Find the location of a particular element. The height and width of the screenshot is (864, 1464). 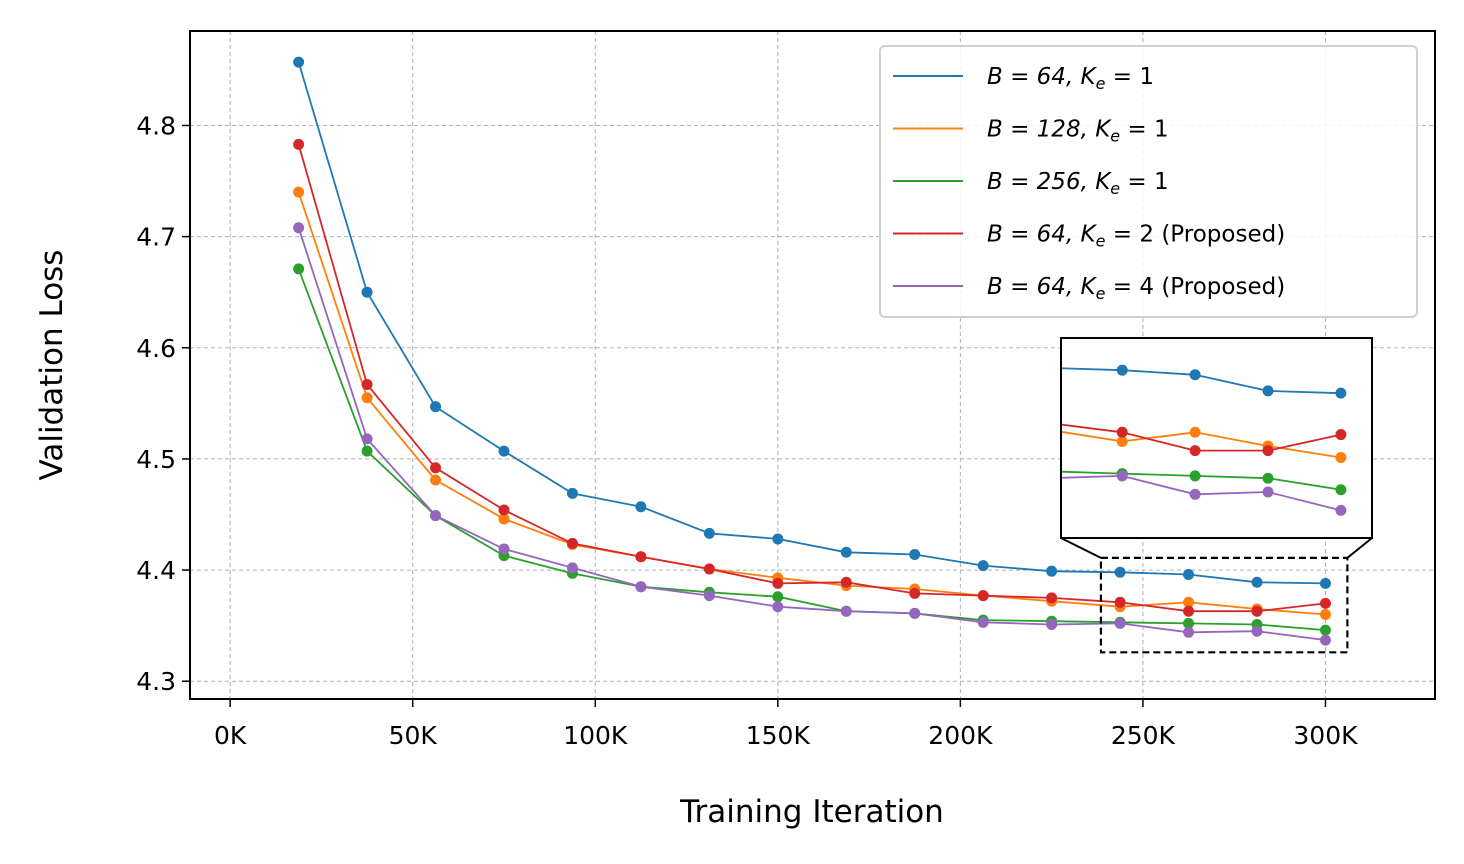

y-tick-label: 4.6 is located at coordinates (156, 348).